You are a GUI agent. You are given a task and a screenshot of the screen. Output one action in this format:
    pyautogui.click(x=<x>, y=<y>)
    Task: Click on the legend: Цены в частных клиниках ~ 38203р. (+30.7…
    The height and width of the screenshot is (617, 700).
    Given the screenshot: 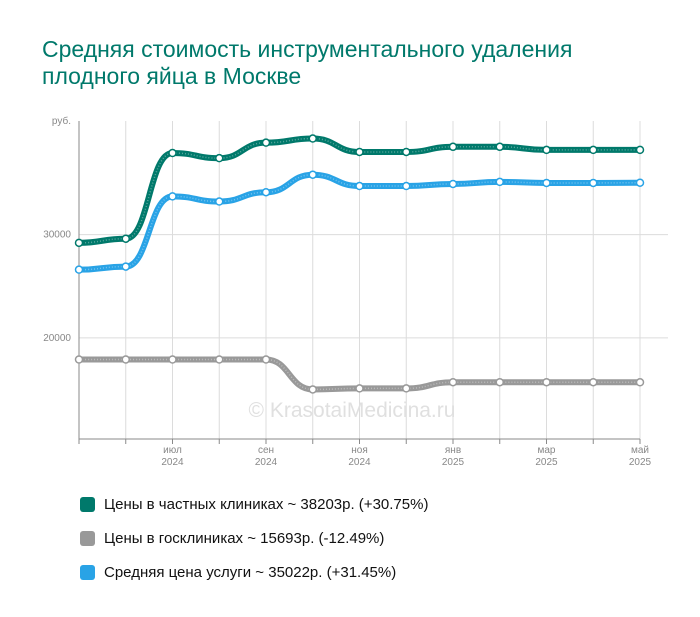 What is the action you would take?
    pyautogui.click(x=254, y=538)
    